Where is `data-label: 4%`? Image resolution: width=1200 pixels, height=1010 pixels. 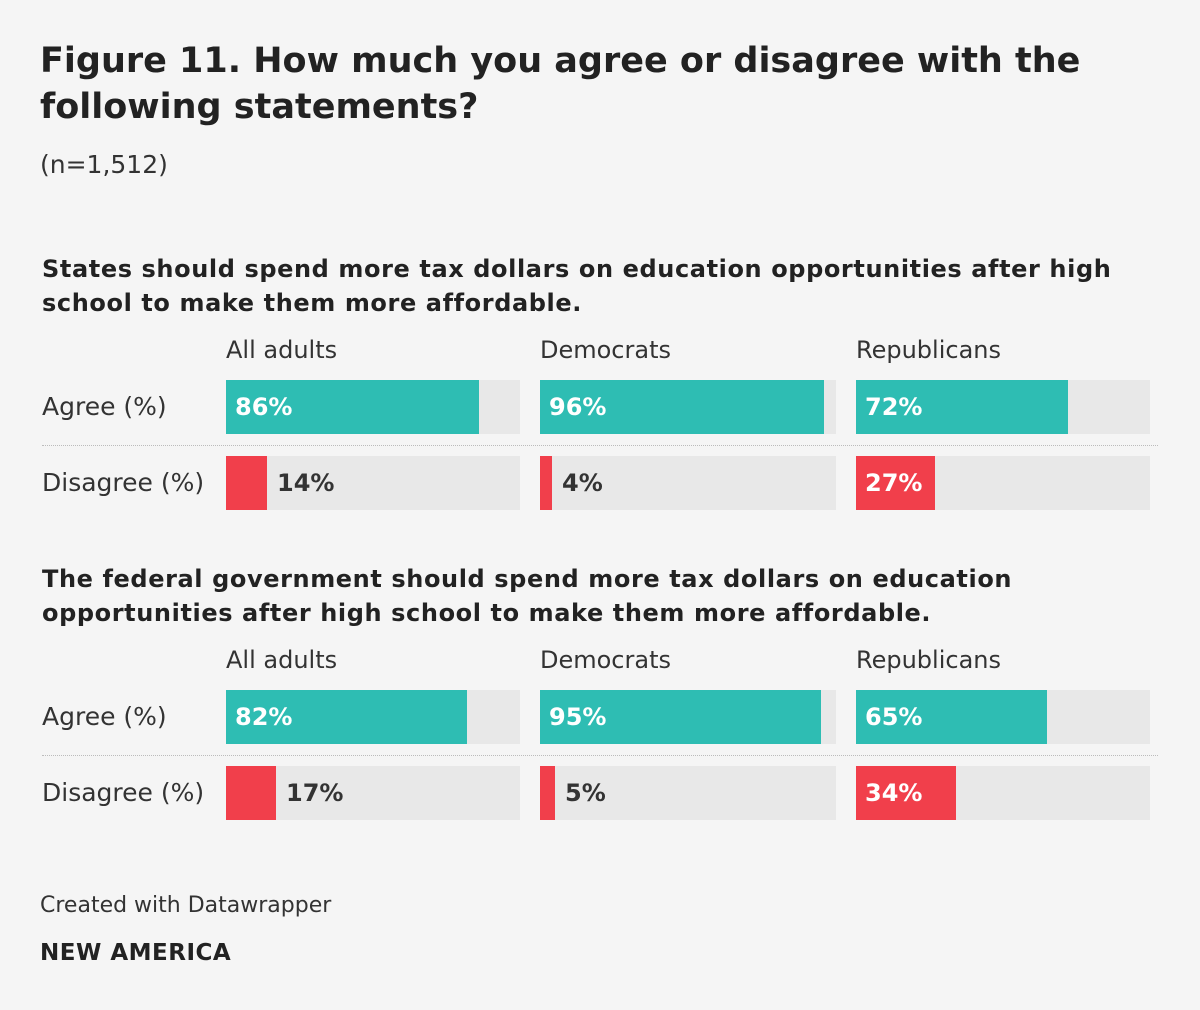 data-label: 4% is located at coordinates (582, 483).